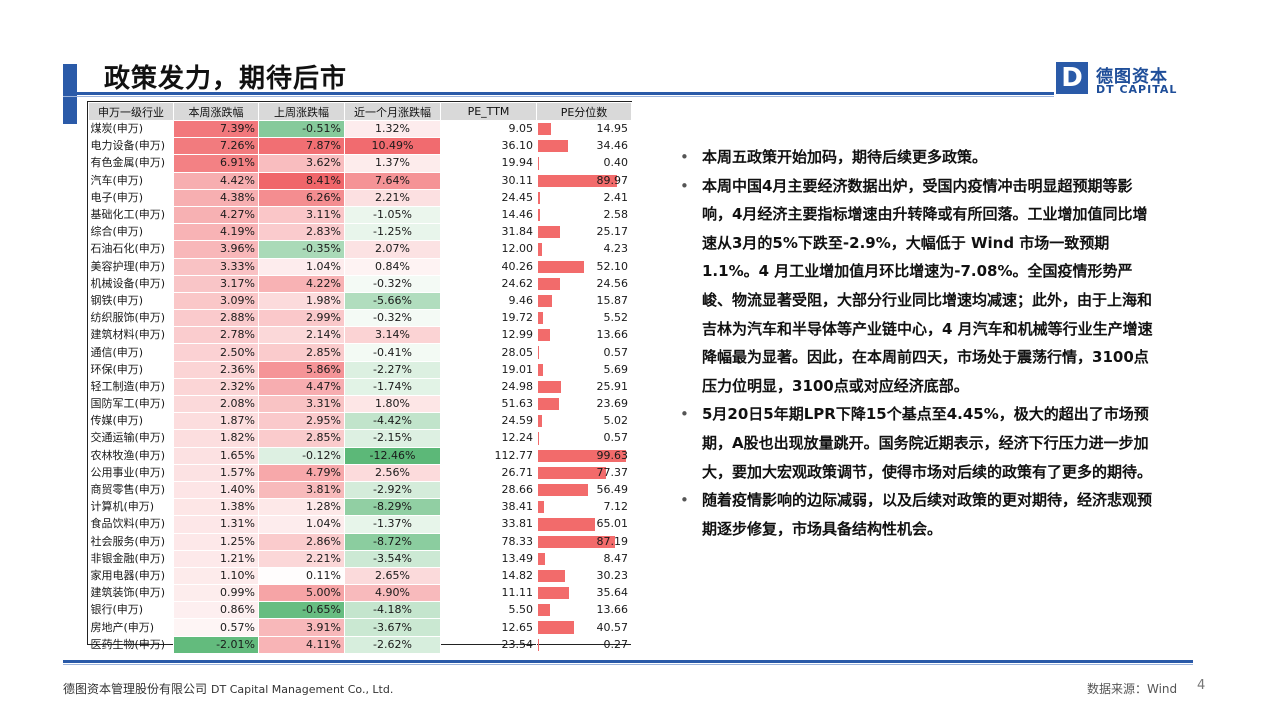  Describe the element at coordinates (616, 558) in the screenshot. I see `pe-percentile-value: 8.47` at that location.